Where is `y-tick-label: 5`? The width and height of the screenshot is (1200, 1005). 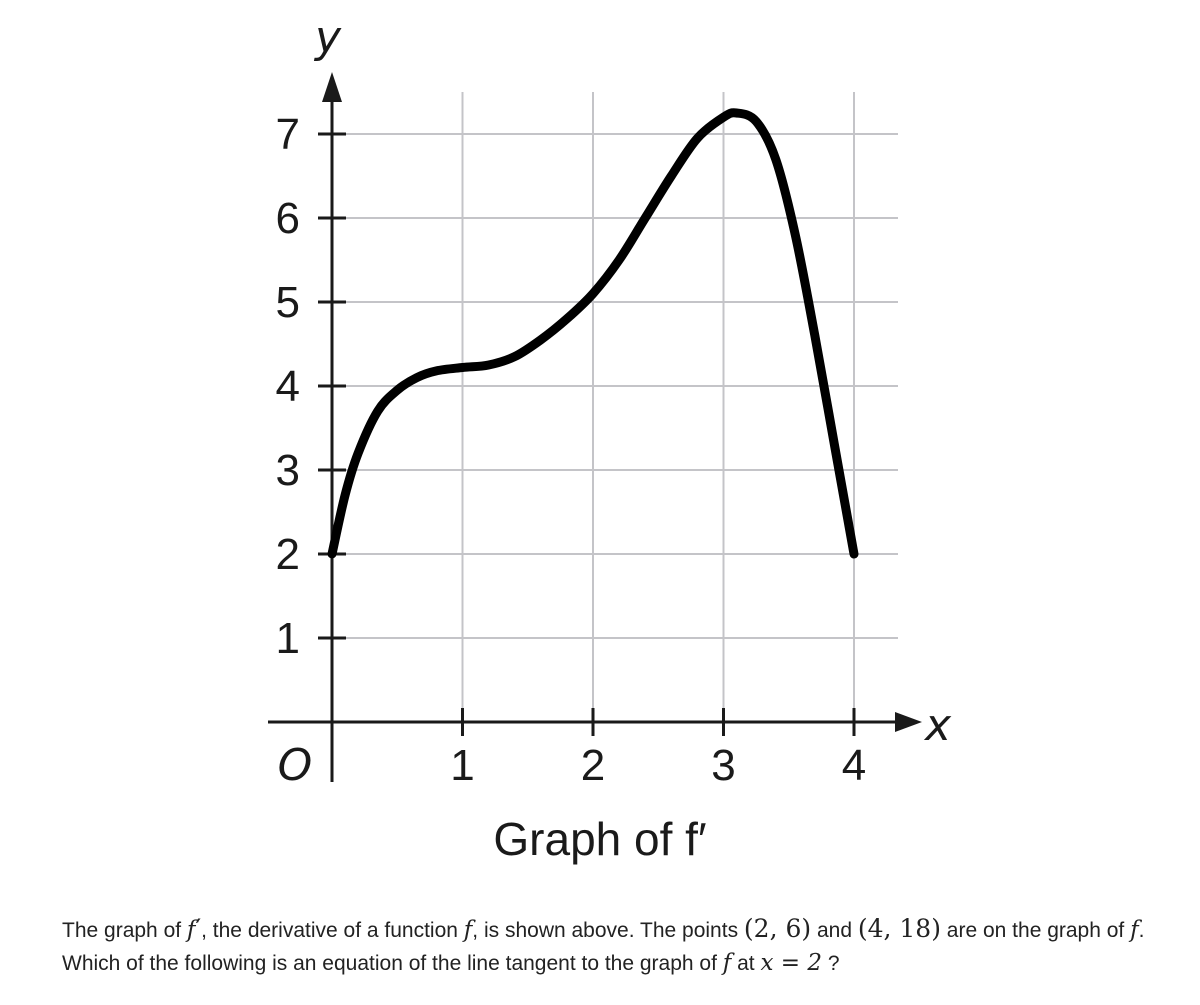 y-tick-label: 5 is located at coordinates (288, 302).